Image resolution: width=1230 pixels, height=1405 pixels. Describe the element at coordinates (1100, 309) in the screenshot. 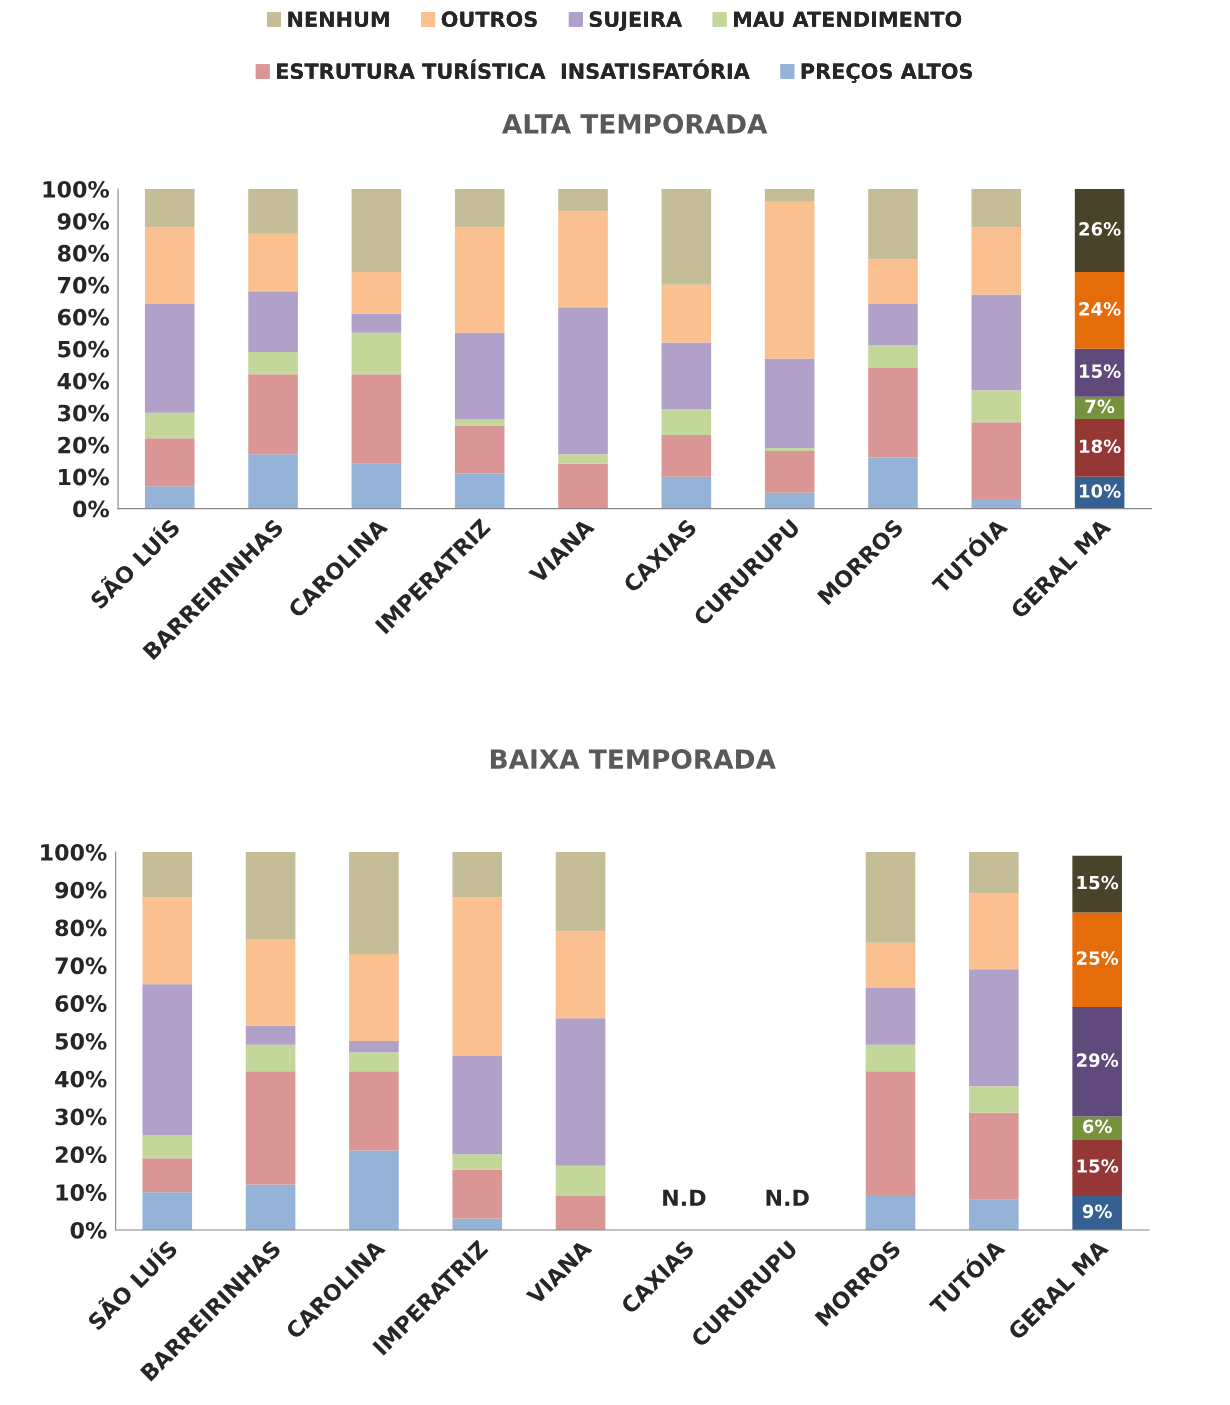

I see `data-label: 24%` at that location.